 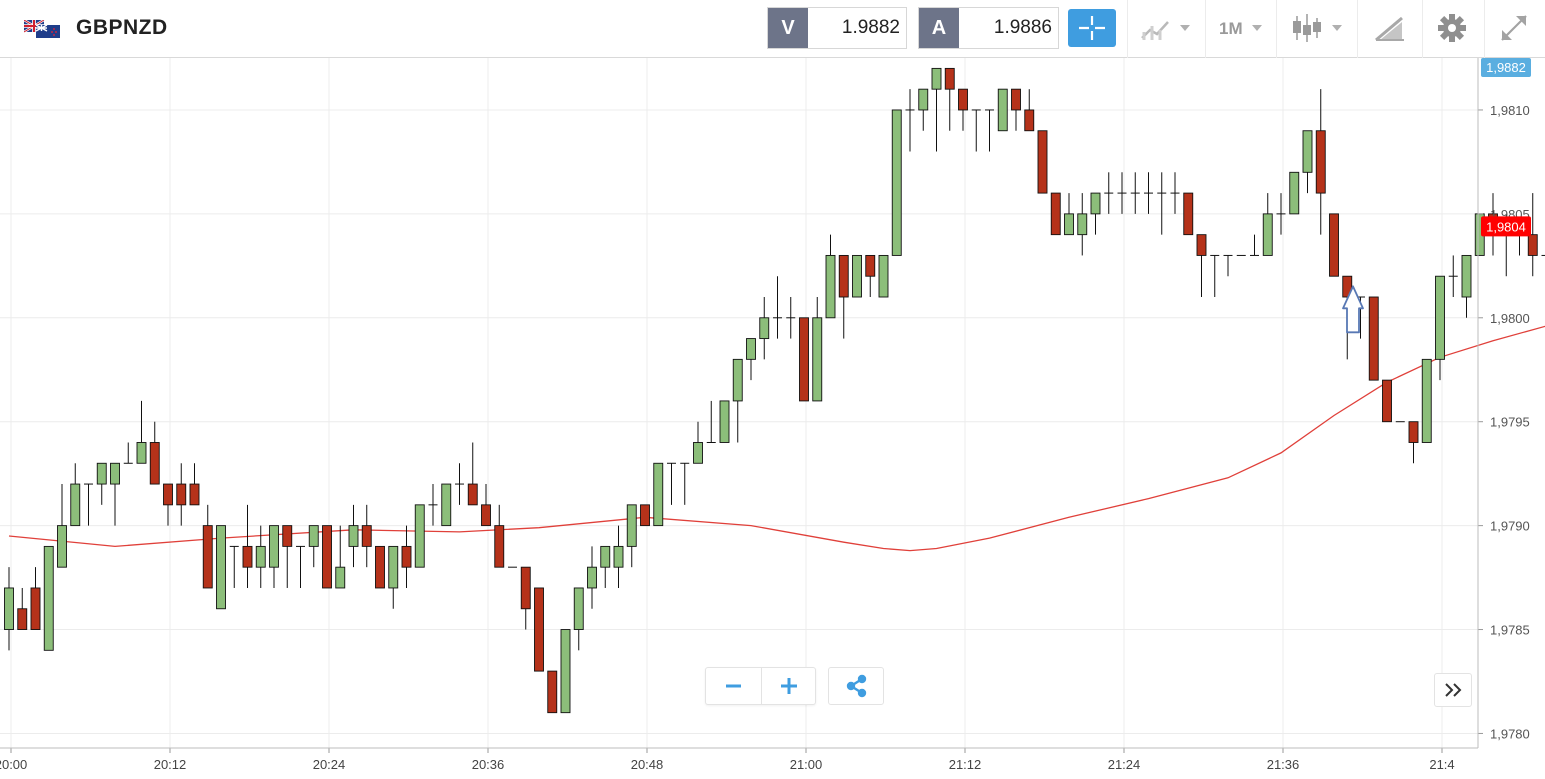 I want to click on last-price-tag: 1,9804, so click(x=1506, y=226).